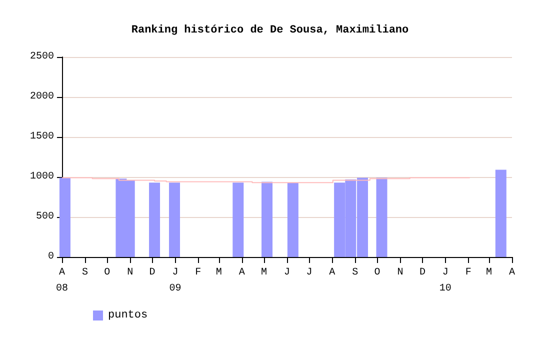 This screenshot has height=340, width=540. What do you see at coordinates (270, 30) in the screenshot?
I see `chart-title: Ranking histórico de De Sousa, Maximiliano` at bounding box center [270, 30].